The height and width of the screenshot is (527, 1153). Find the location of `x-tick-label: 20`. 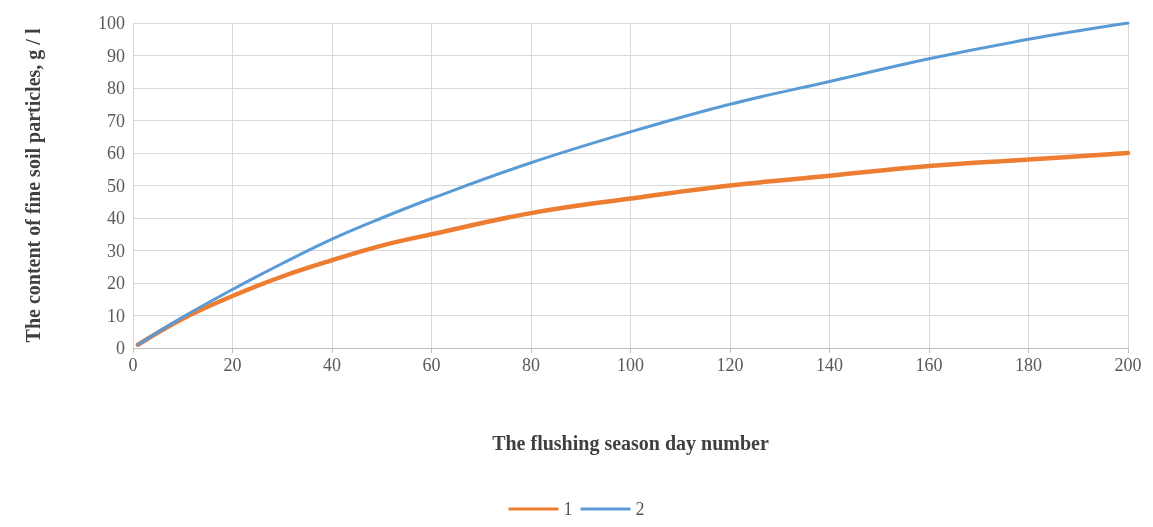

x-tick-label: 20 is located at coordinates (232, 365).